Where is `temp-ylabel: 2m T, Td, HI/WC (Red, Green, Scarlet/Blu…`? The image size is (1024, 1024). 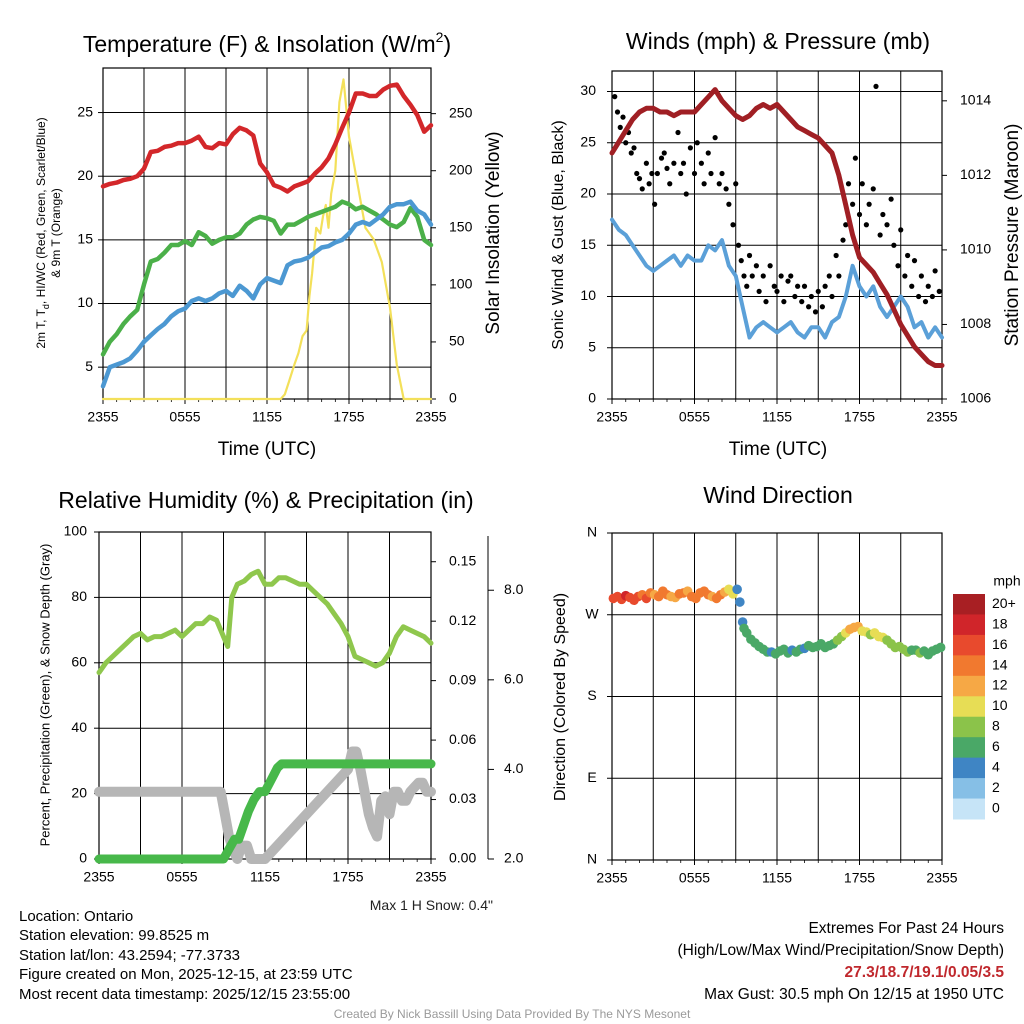 temp-ylabel: 2m T, Td, HI/WC (Red, Green, Scarlet/Blu… is located at coordinates (42, 232).